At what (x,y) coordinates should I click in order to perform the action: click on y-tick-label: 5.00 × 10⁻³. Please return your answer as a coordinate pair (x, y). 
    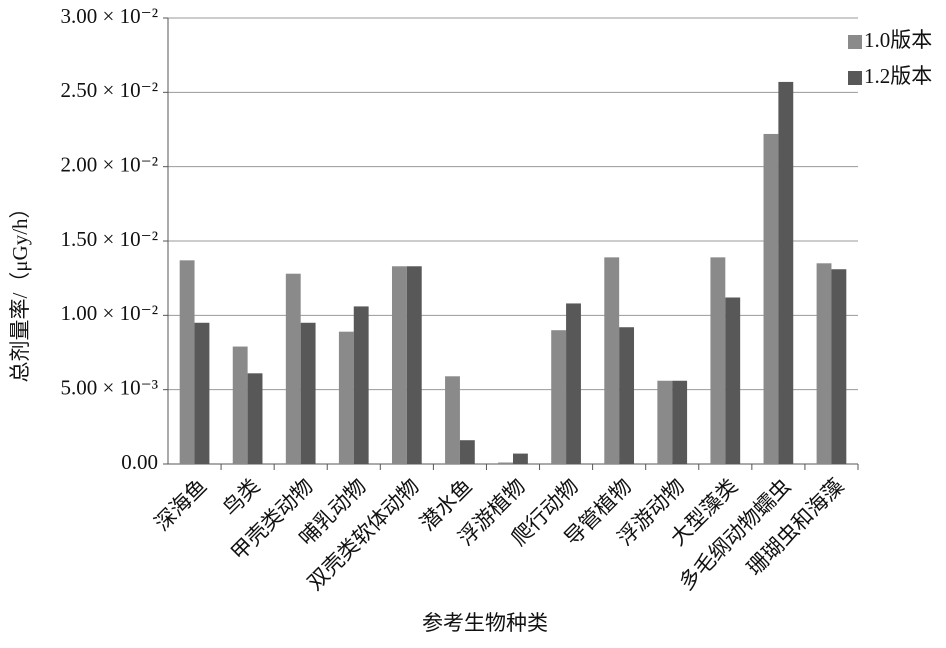
    Looking at the image, I should click on (109, 387).